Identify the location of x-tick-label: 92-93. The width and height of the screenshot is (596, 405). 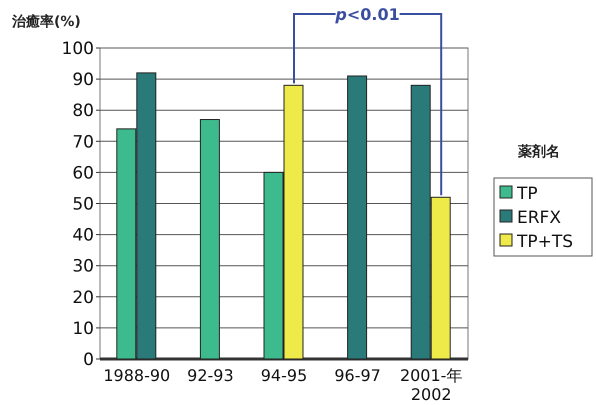
(210, 375).